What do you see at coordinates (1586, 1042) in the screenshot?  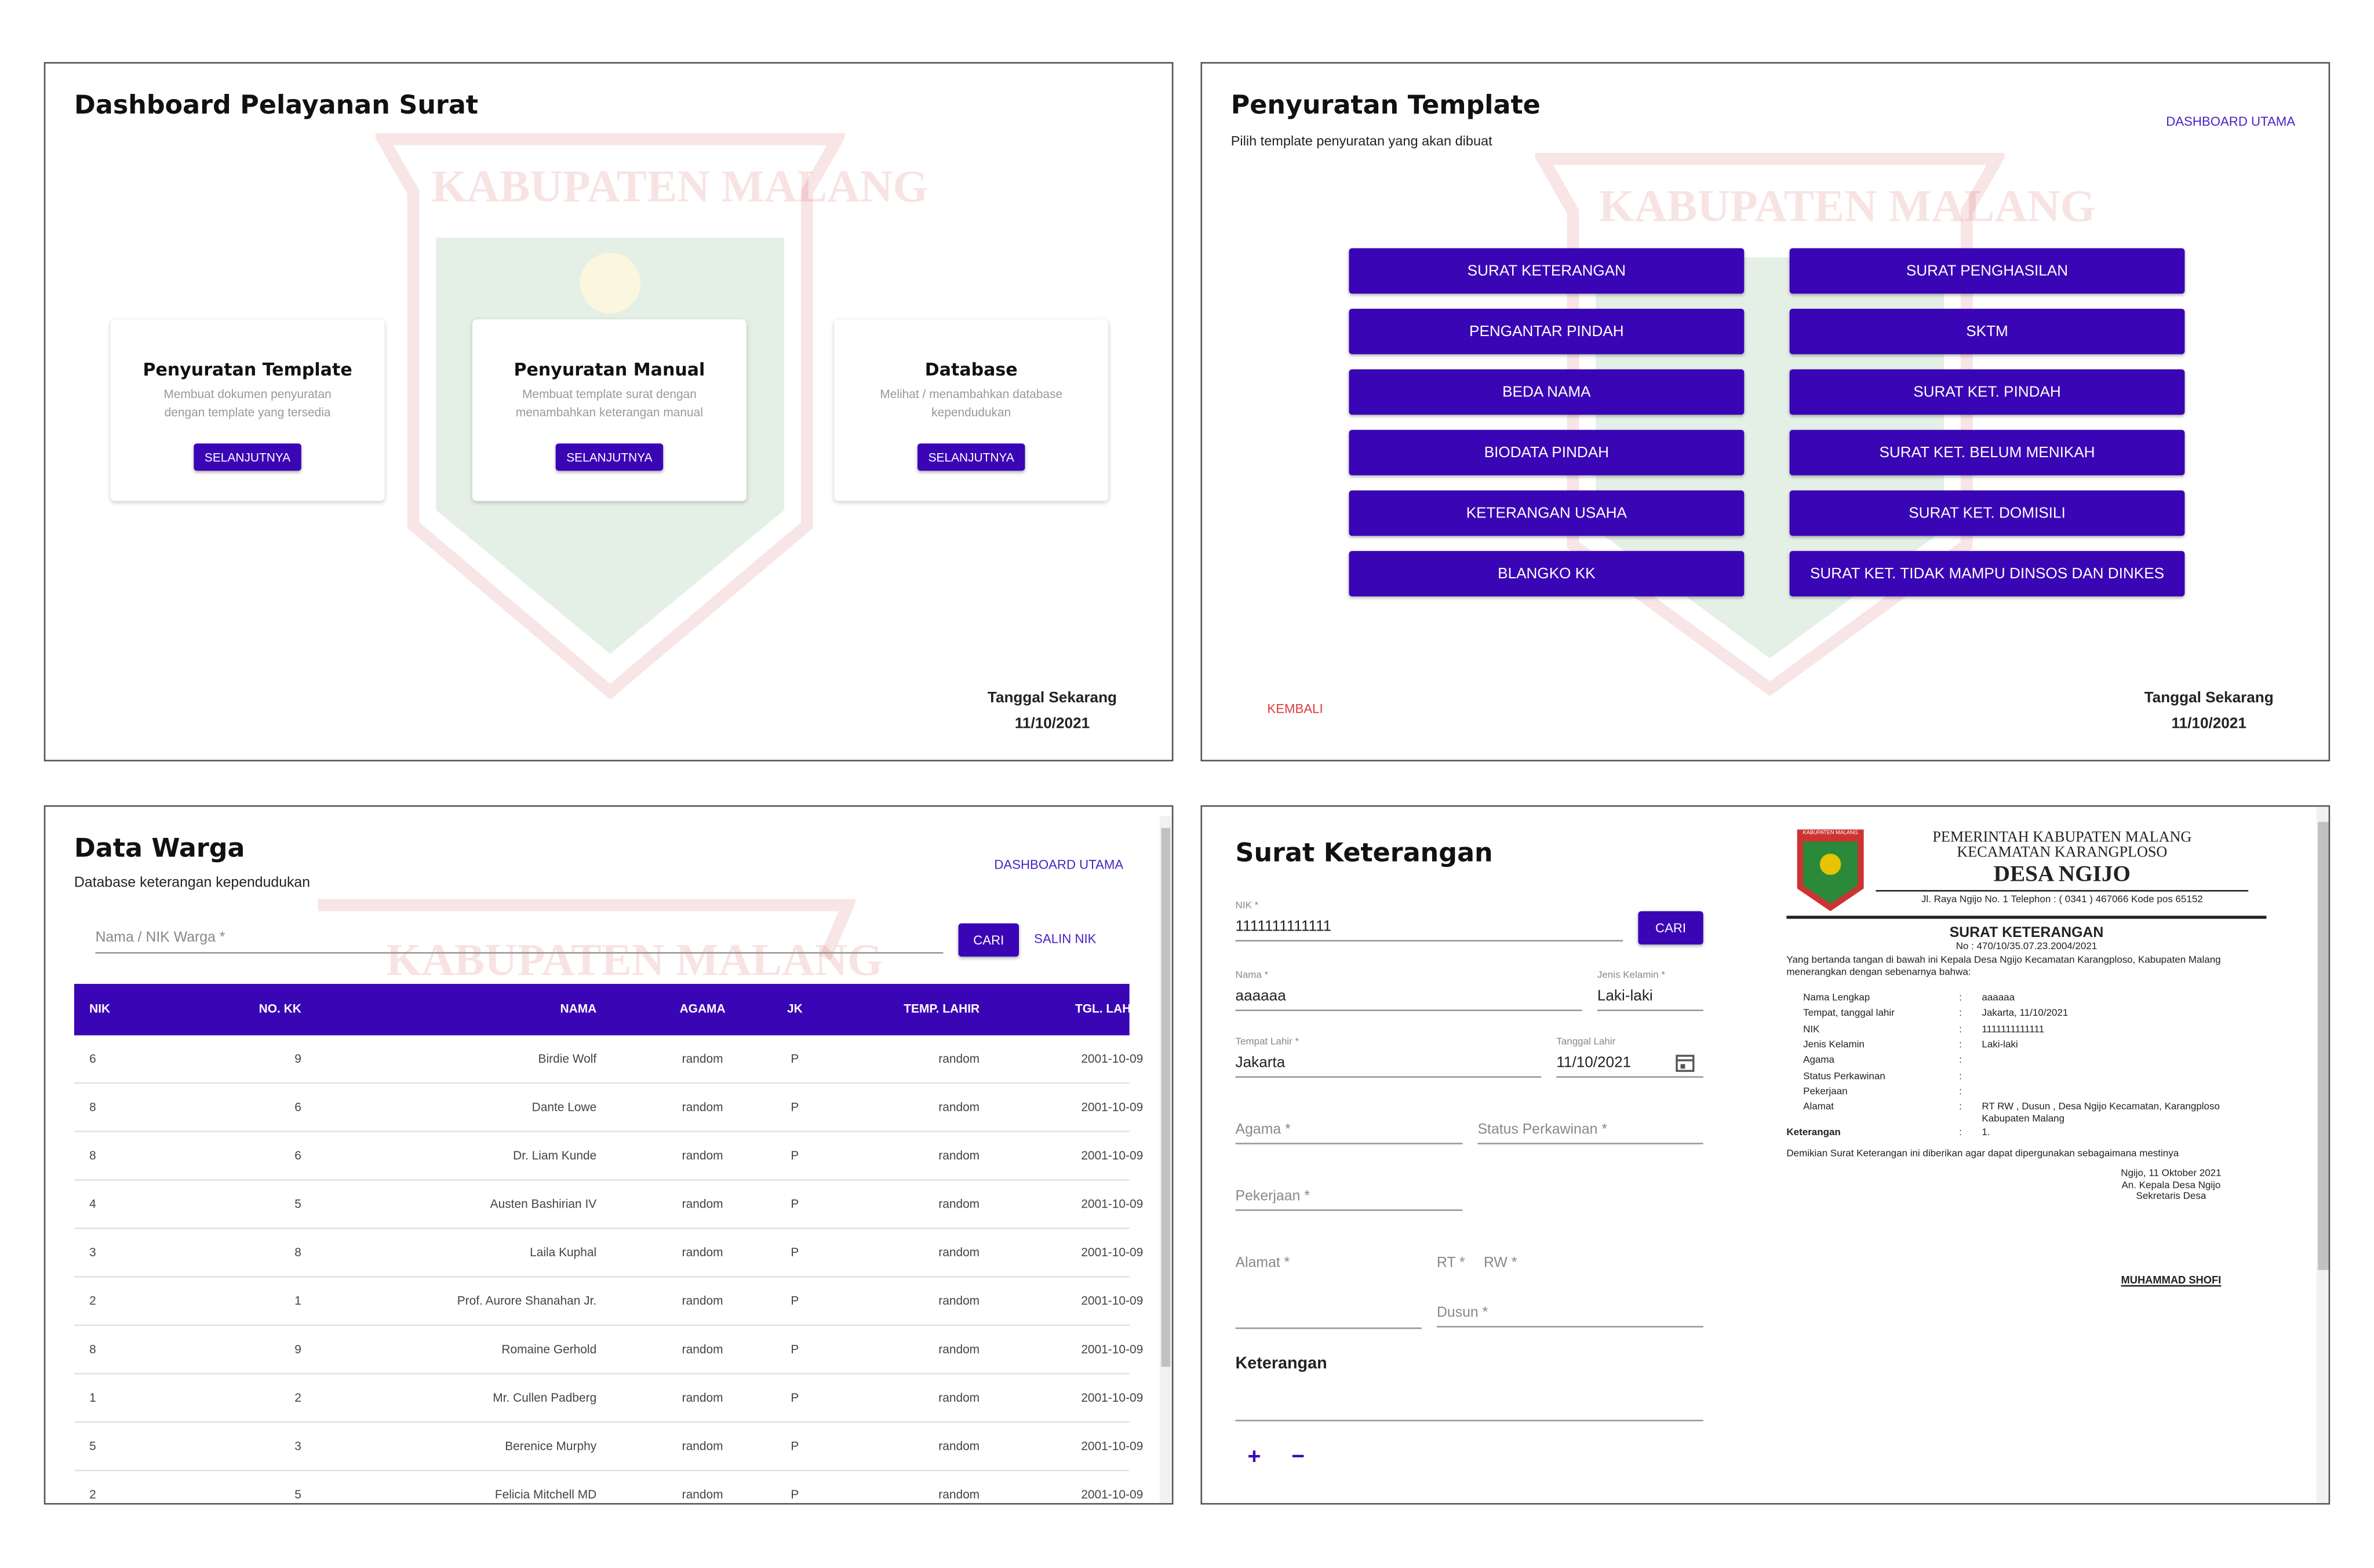 I see `field-label: Tanggal Lahir` at bounding box center [1586, 1042].